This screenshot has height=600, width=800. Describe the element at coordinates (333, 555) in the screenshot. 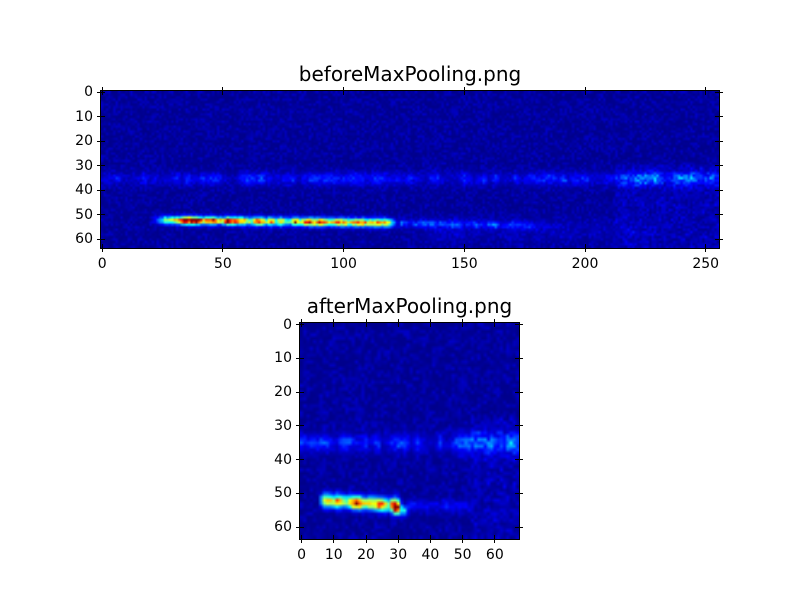

I see `x-tick-label: 10` at that location.